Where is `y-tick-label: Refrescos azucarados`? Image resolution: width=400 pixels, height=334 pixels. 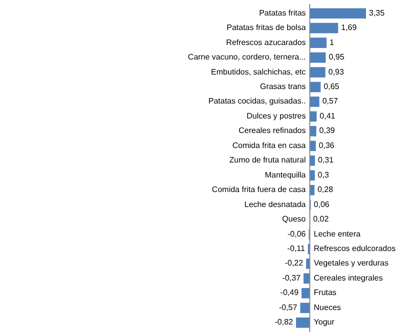 y-tick-label: Refrescos azucarados is located at coordinates (266, 42).